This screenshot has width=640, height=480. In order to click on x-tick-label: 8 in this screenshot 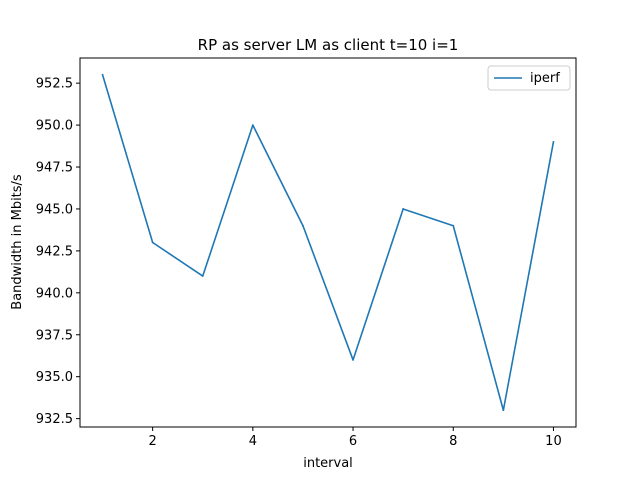, I will do `click(453, 441)`.